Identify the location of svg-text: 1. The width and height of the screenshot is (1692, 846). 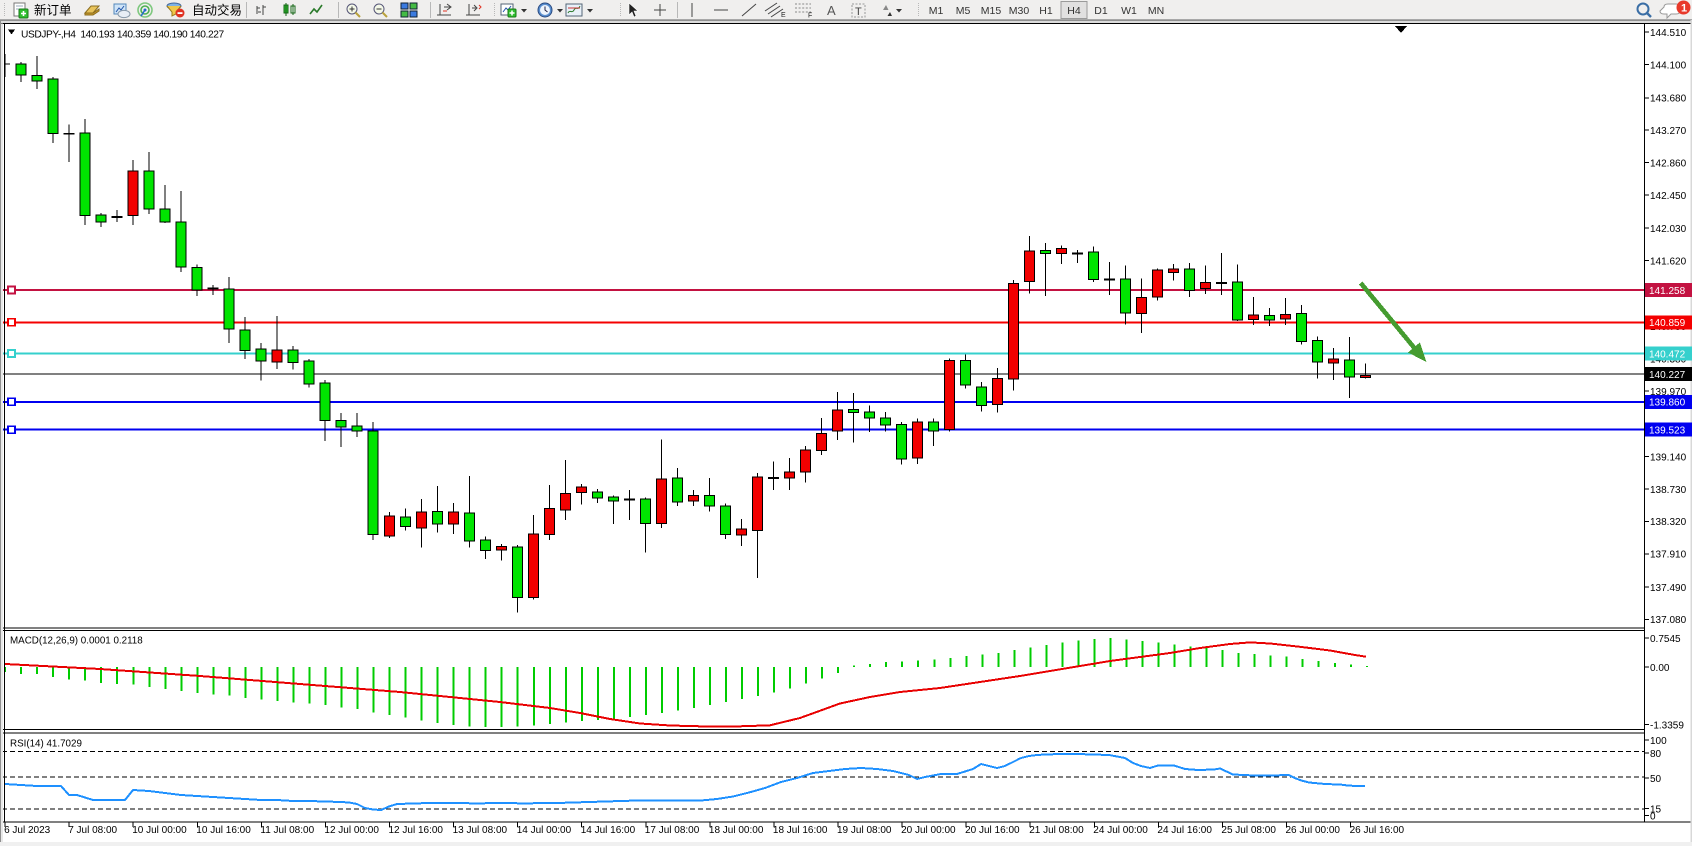
(1684, 9).